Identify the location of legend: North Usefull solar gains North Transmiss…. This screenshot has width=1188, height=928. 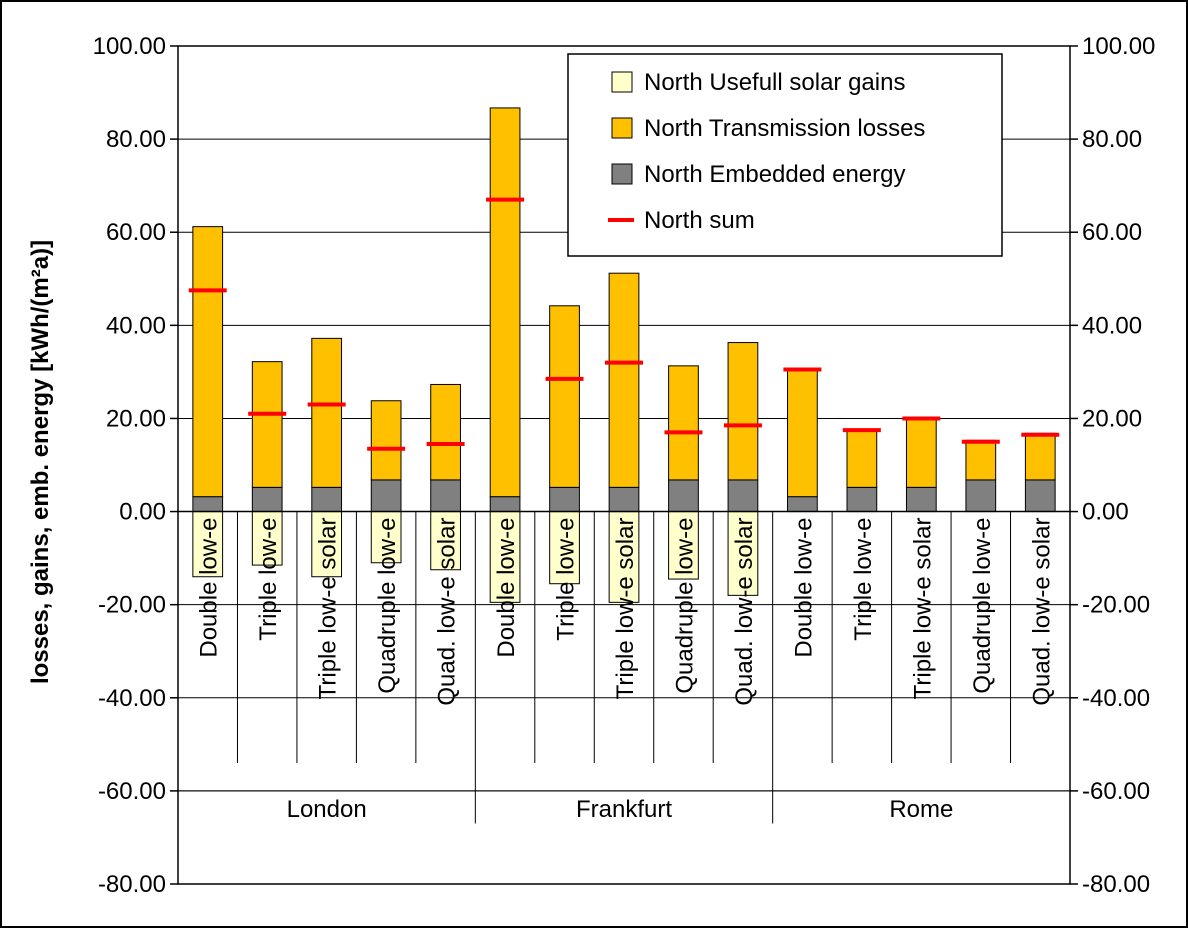
(785, 155).